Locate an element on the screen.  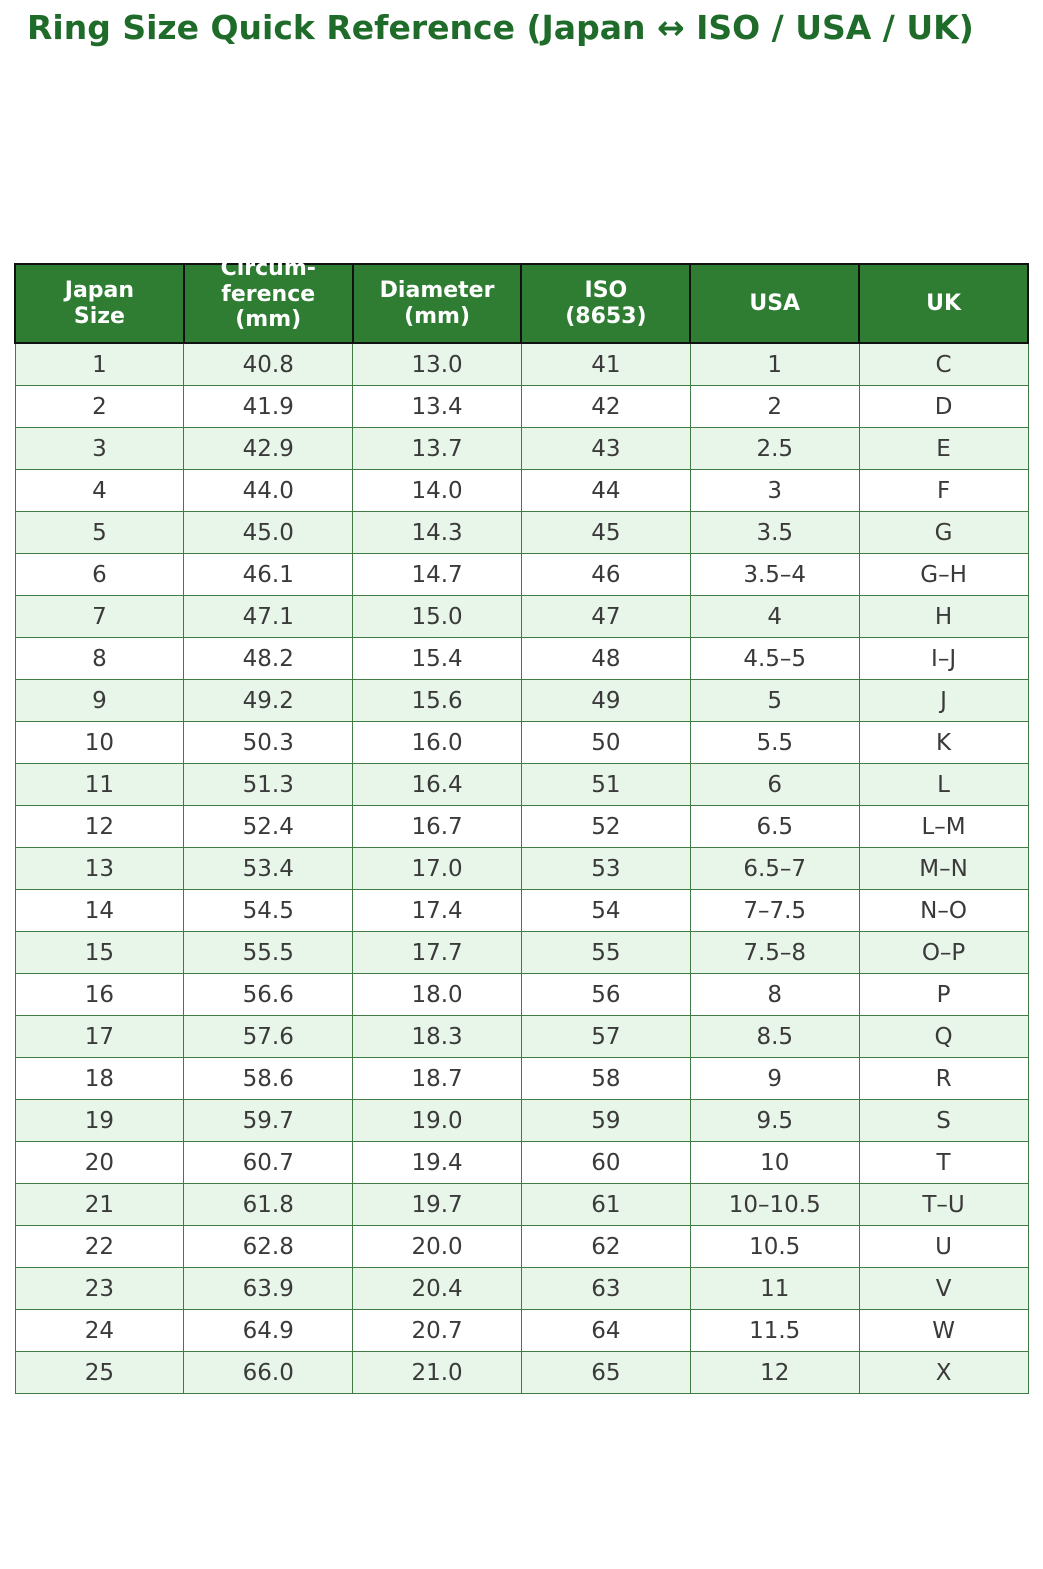
table-cell: H is located at coordinates (943, 617).